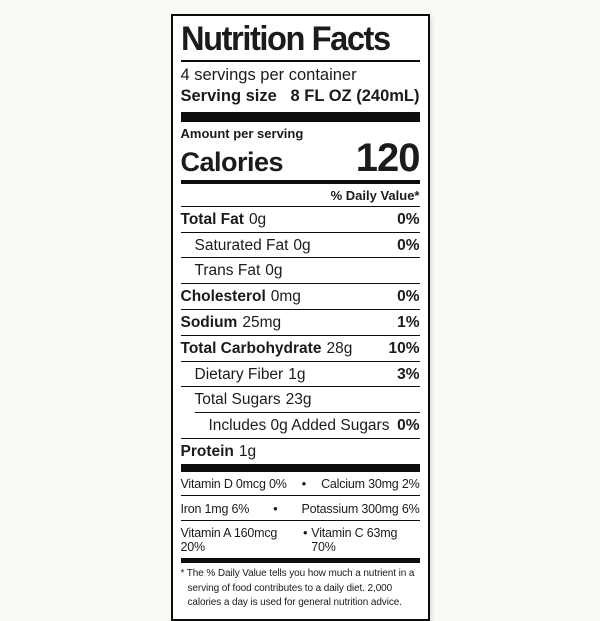 The image size is (600, 621). I want to click on amount-per-serving-label: Amount per serving, so click(242, 133).